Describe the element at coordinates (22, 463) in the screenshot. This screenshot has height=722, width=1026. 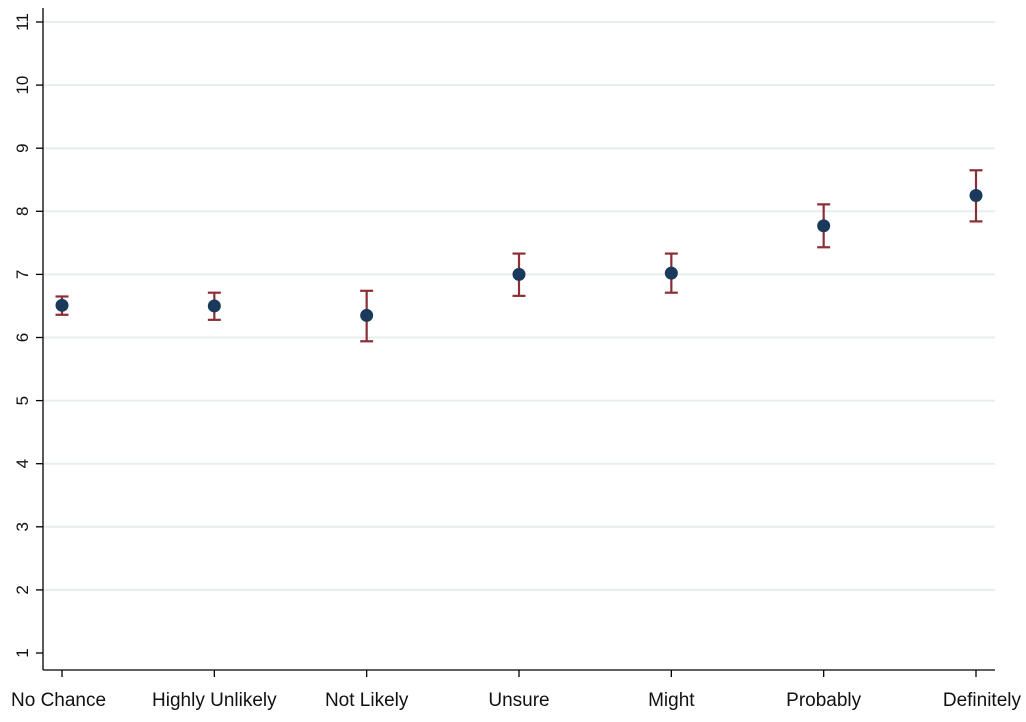
I see `y-tick-label-4: 4` at that location.